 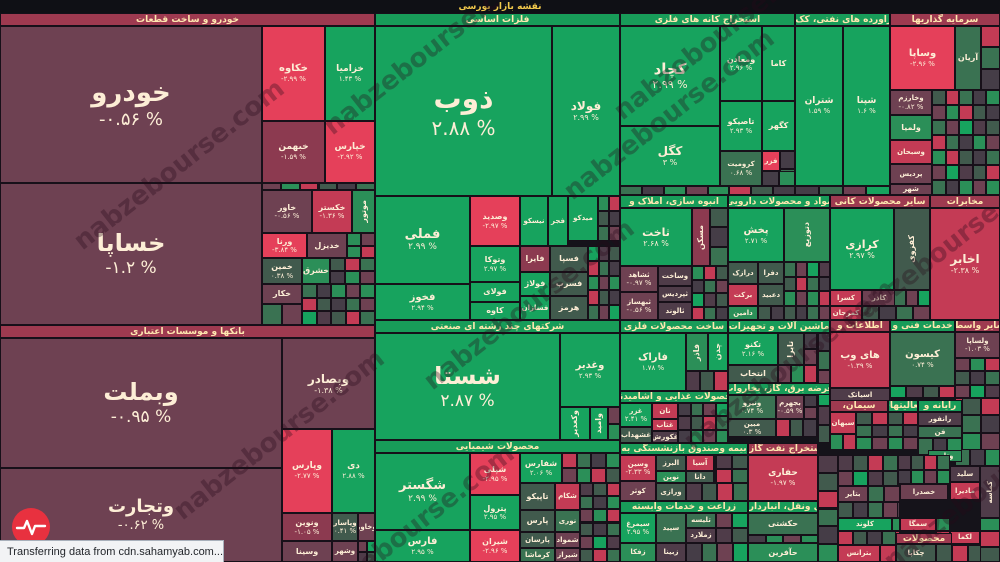 I want to click on stock-tile: کرومیت ۰.۶۸ %, so click(x=741, y=168).